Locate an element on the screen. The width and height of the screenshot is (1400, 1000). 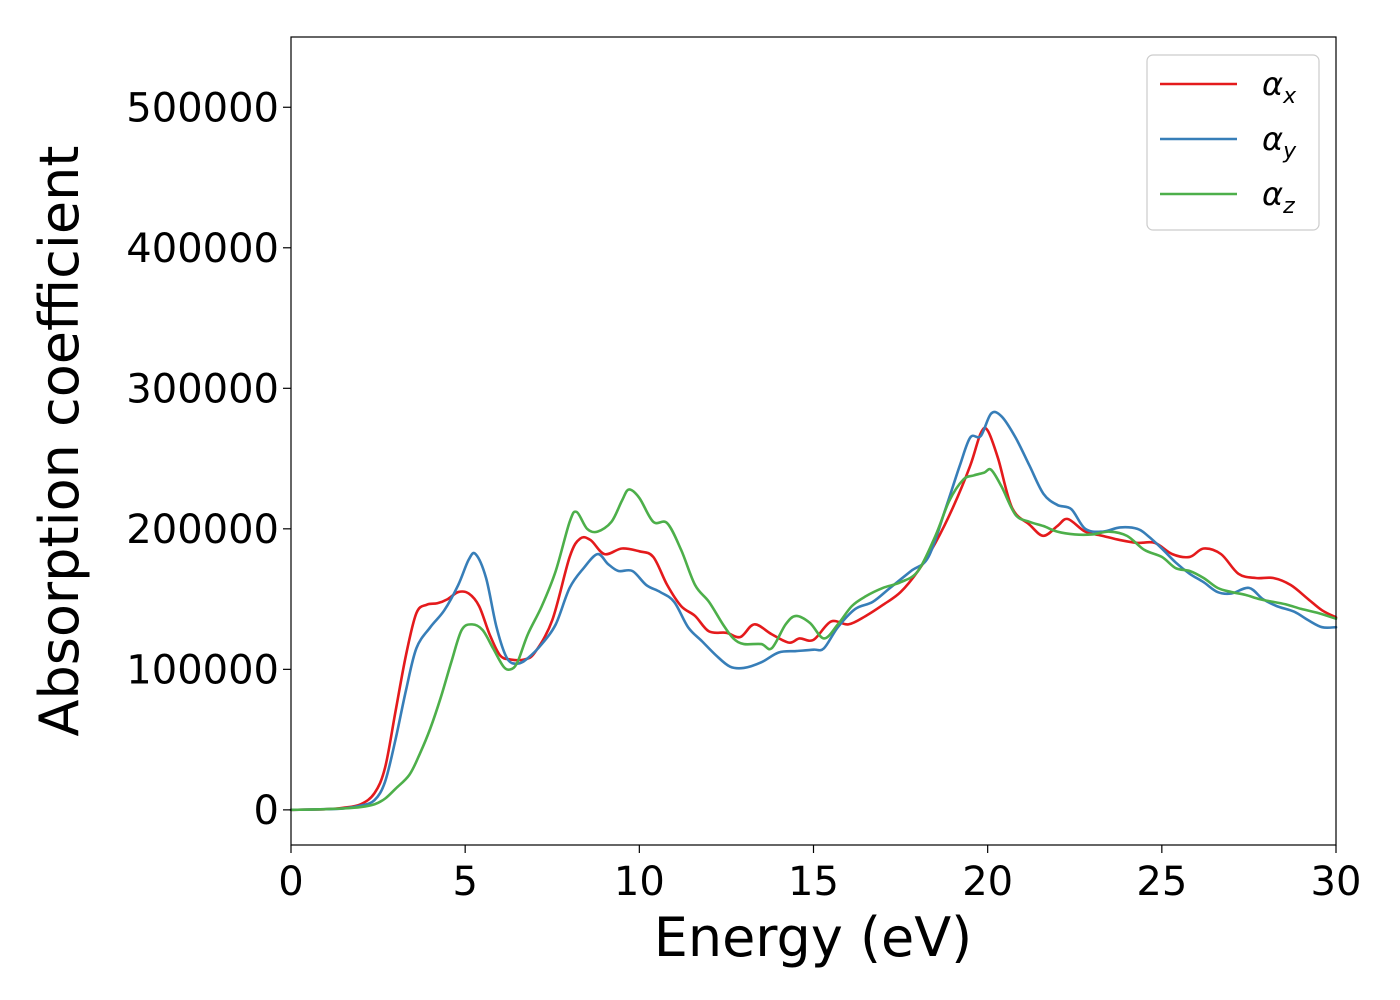
y-axis-label: Absorption coefficient is located at coordinates (59, 441).